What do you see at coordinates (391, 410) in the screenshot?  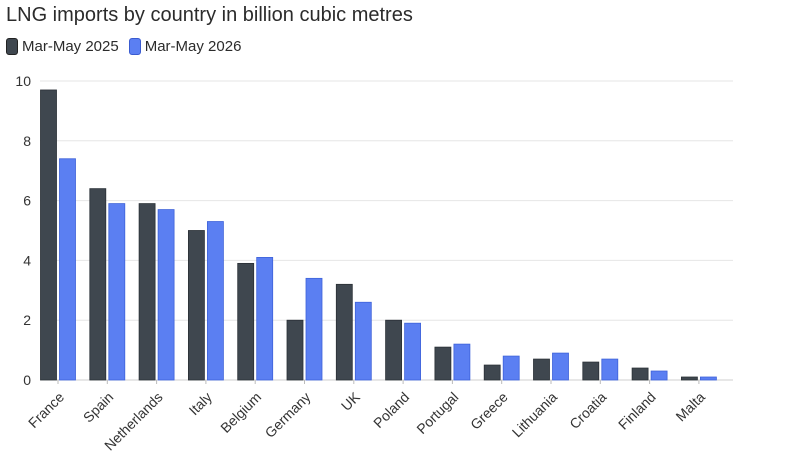 I see `x-tick-label: Poland` at bounding box center [391, 410].